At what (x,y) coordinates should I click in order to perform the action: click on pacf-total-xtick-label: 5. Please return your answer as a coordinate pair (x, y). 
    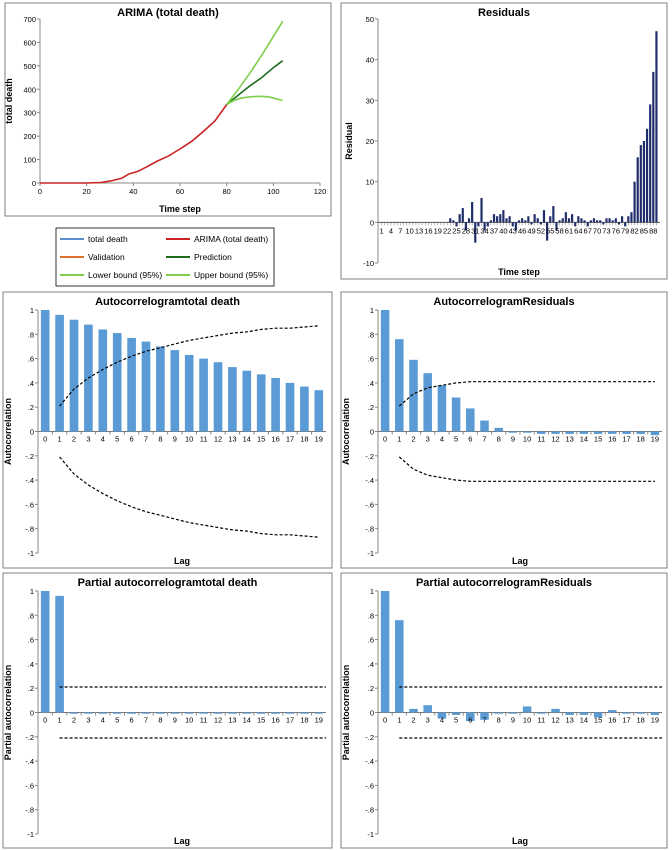
    Looking at the image, I should click on (117, 720).